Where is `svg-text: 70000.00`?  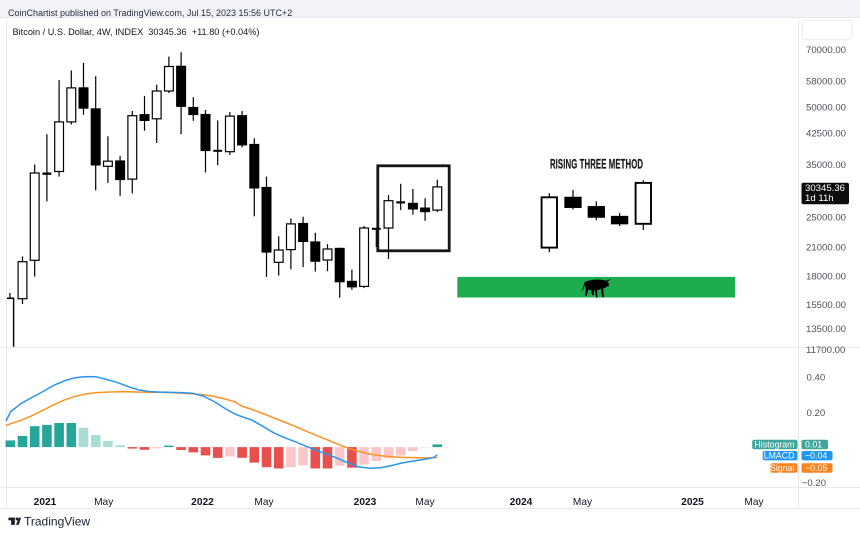 svg-text: 70000.00 is located at coordinates (826, 50).